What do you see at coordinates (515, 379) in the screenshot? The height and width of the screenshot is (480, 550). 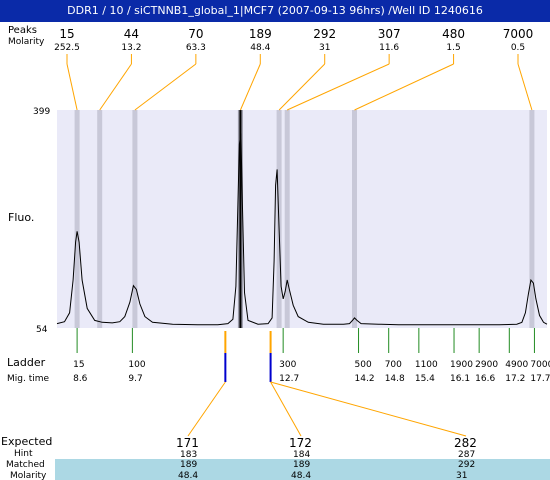 I see `ladder-mig-time-label: 17.2` at bounding box center [515, 379].